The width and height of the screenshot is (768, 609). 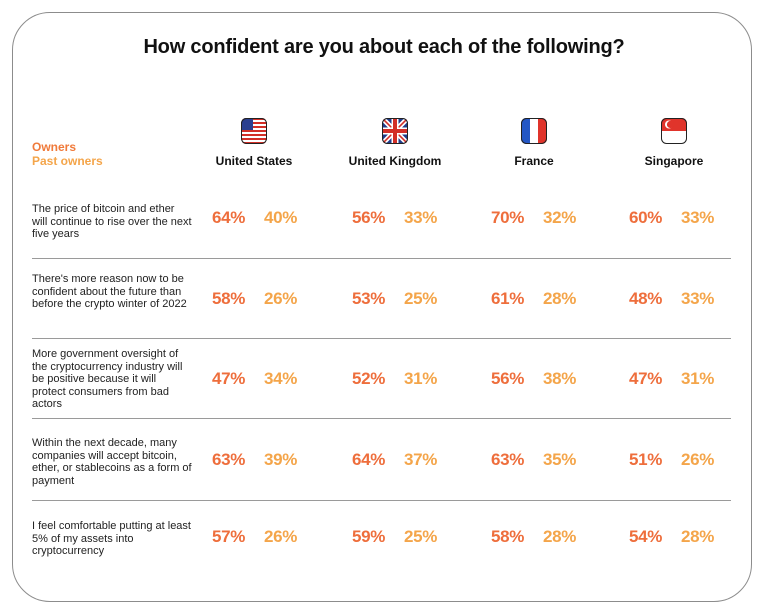 What do you see at coordinates (369, 378) in the screenshot?
I see `value-owners: 52%` at bounding box center [369, 378].